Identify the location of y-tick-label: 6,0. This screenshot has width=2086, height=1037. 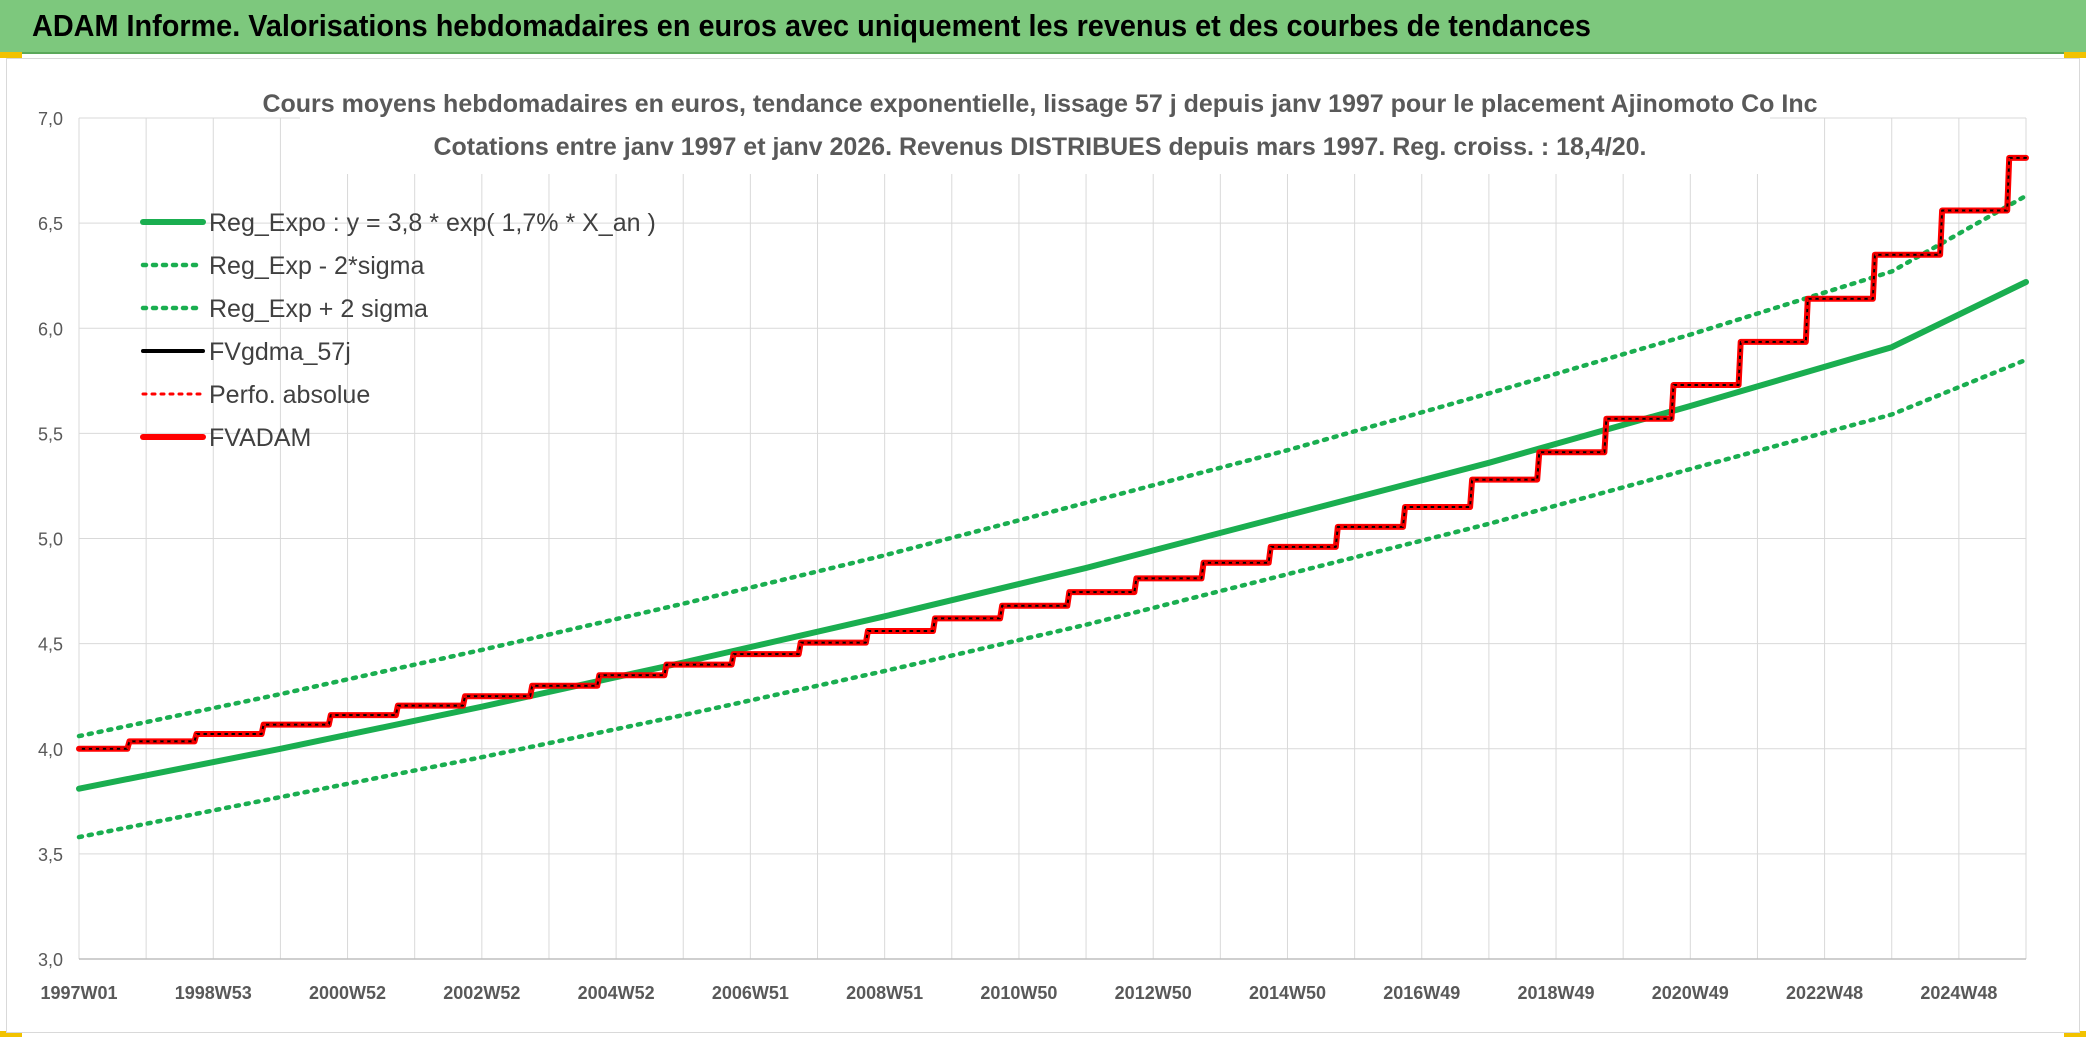
(50, 329).